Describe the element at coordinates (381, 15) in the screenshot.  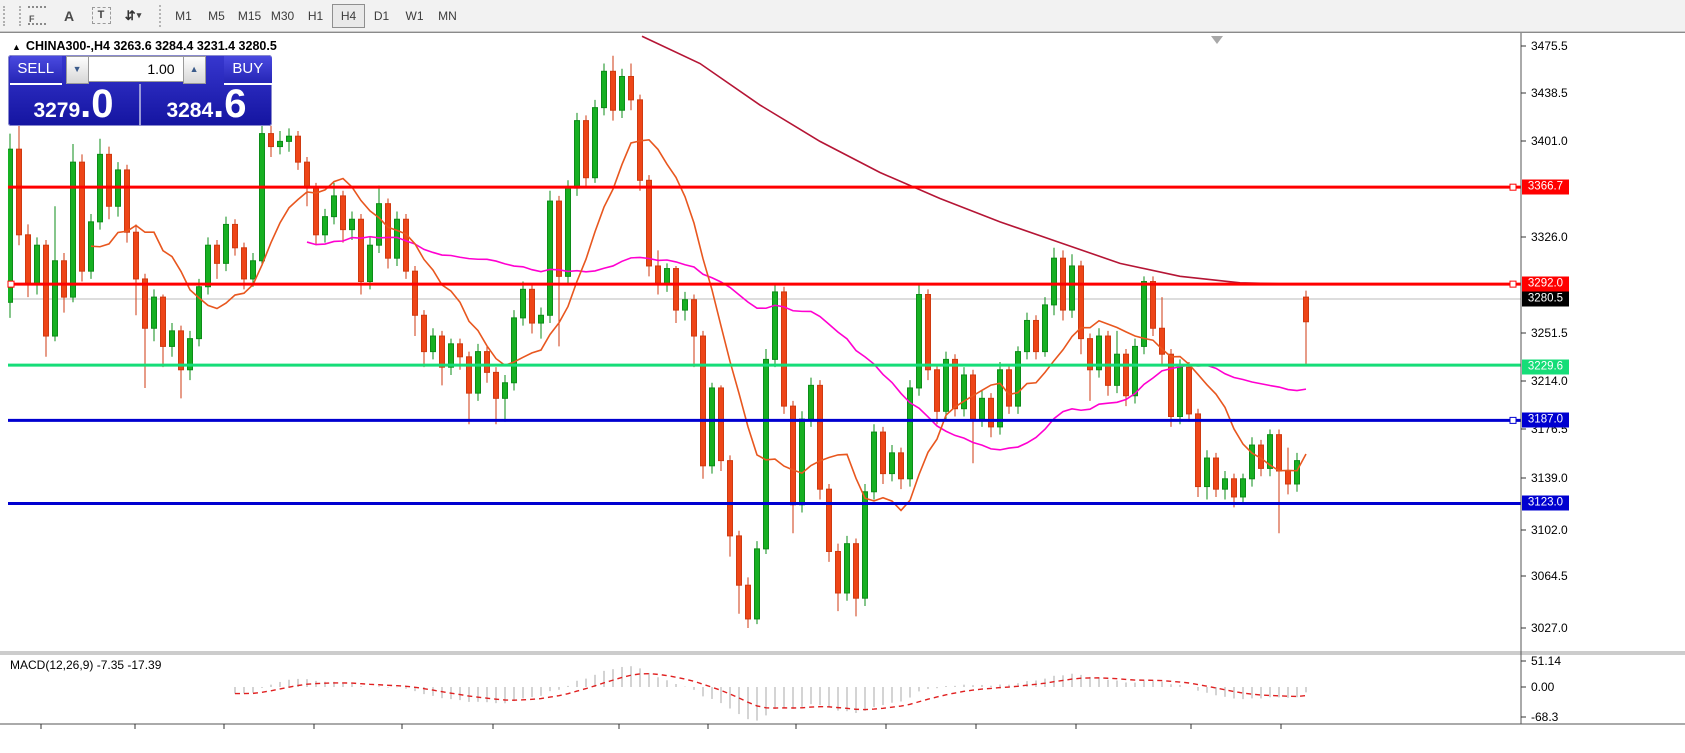
I see `timeframe-button-d1: D1` at that location.